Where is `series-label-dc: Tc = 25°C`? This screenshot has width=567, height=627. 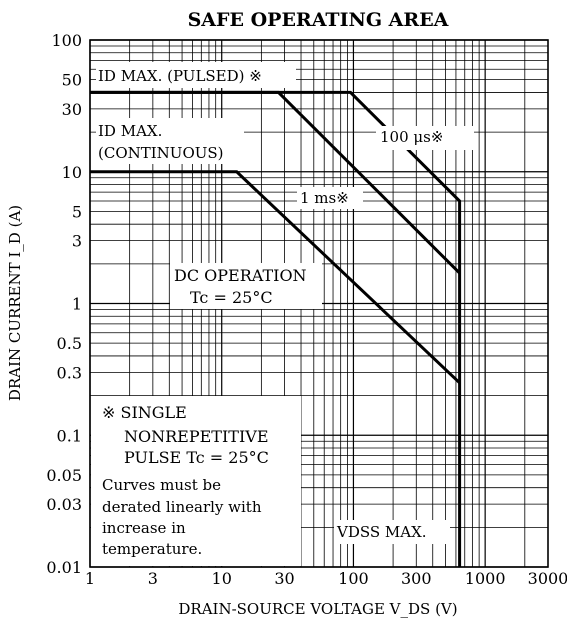
series-label-dc: Tc = 25°C is located at coordinates (231, 297).